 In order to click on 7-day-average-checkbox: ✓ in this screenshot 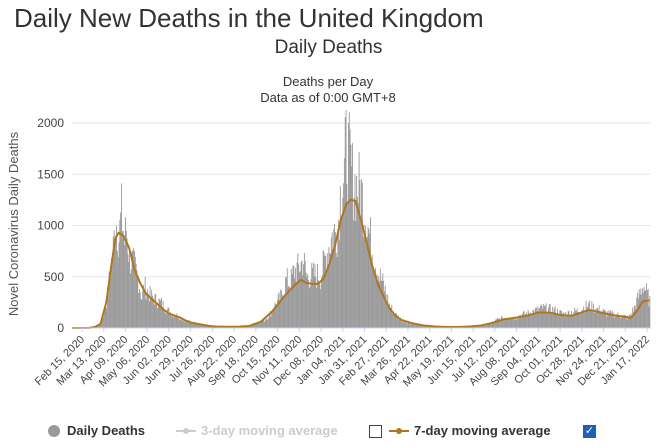, I will do `click(589, 431)`.